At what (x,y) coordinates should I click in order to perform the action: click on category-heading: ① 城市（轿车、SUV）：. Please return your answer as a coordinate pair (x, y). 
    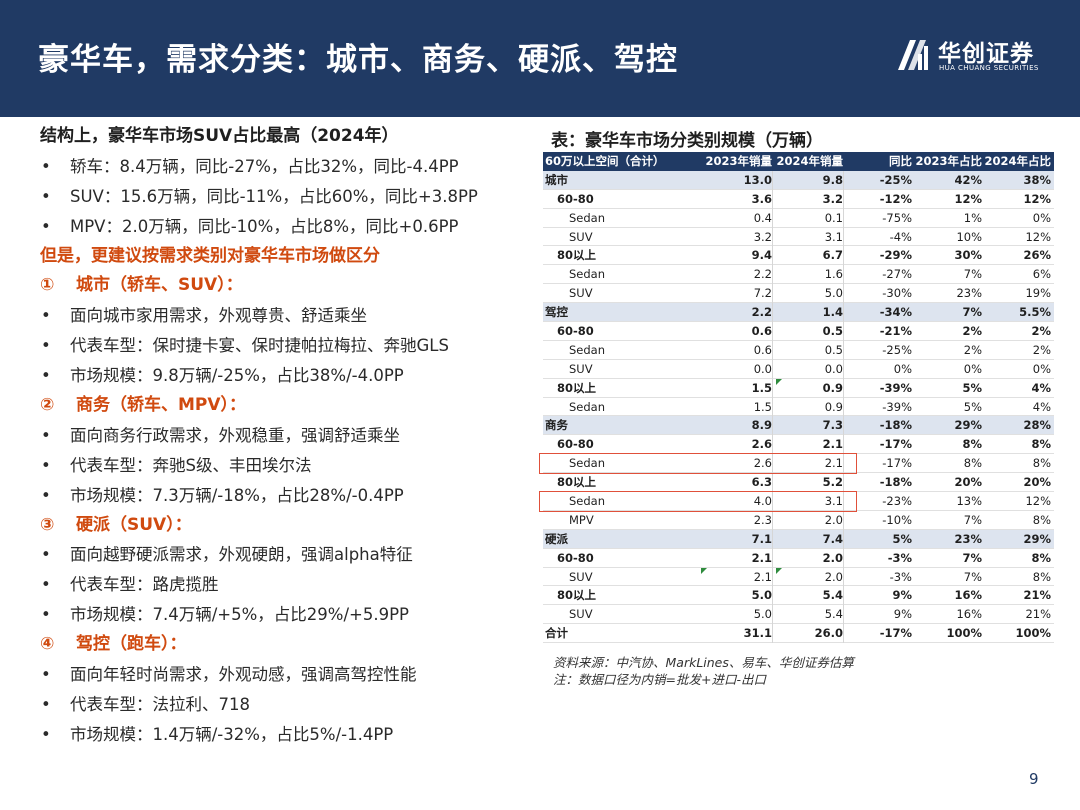
    Looking at the image, I should click on (141, 285).